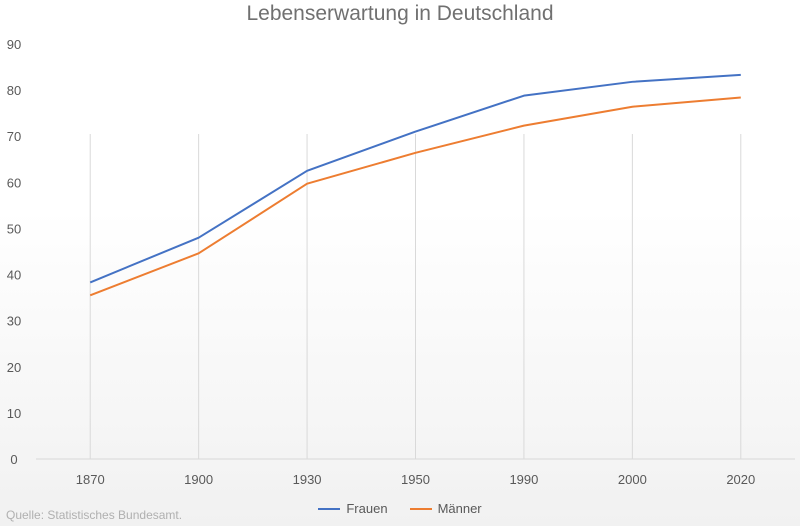 This screenshot has height=526, width=800. I want to click on legend-label-maenner: Männer, so click(459, 508).